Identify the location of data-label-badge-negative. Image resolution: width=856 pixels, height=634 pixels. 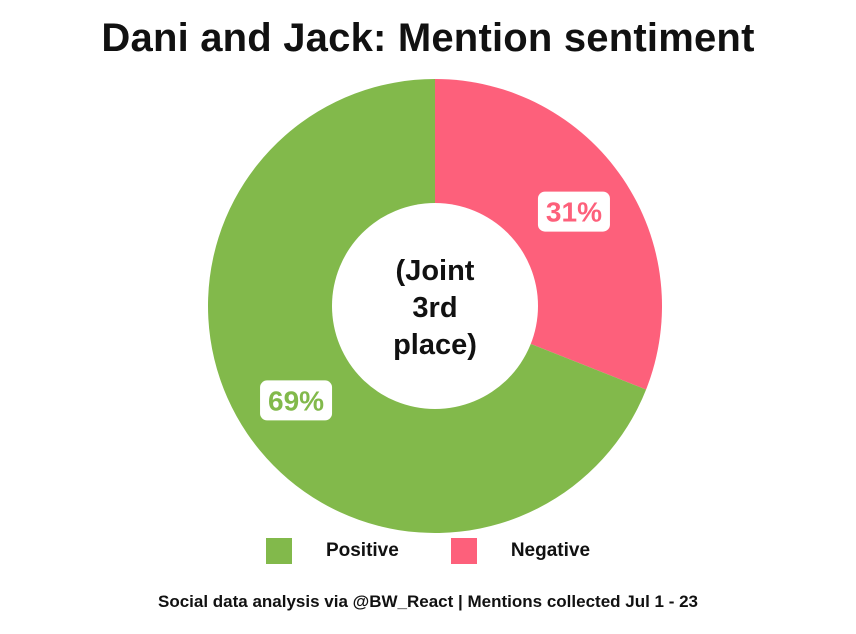
(573, 211).